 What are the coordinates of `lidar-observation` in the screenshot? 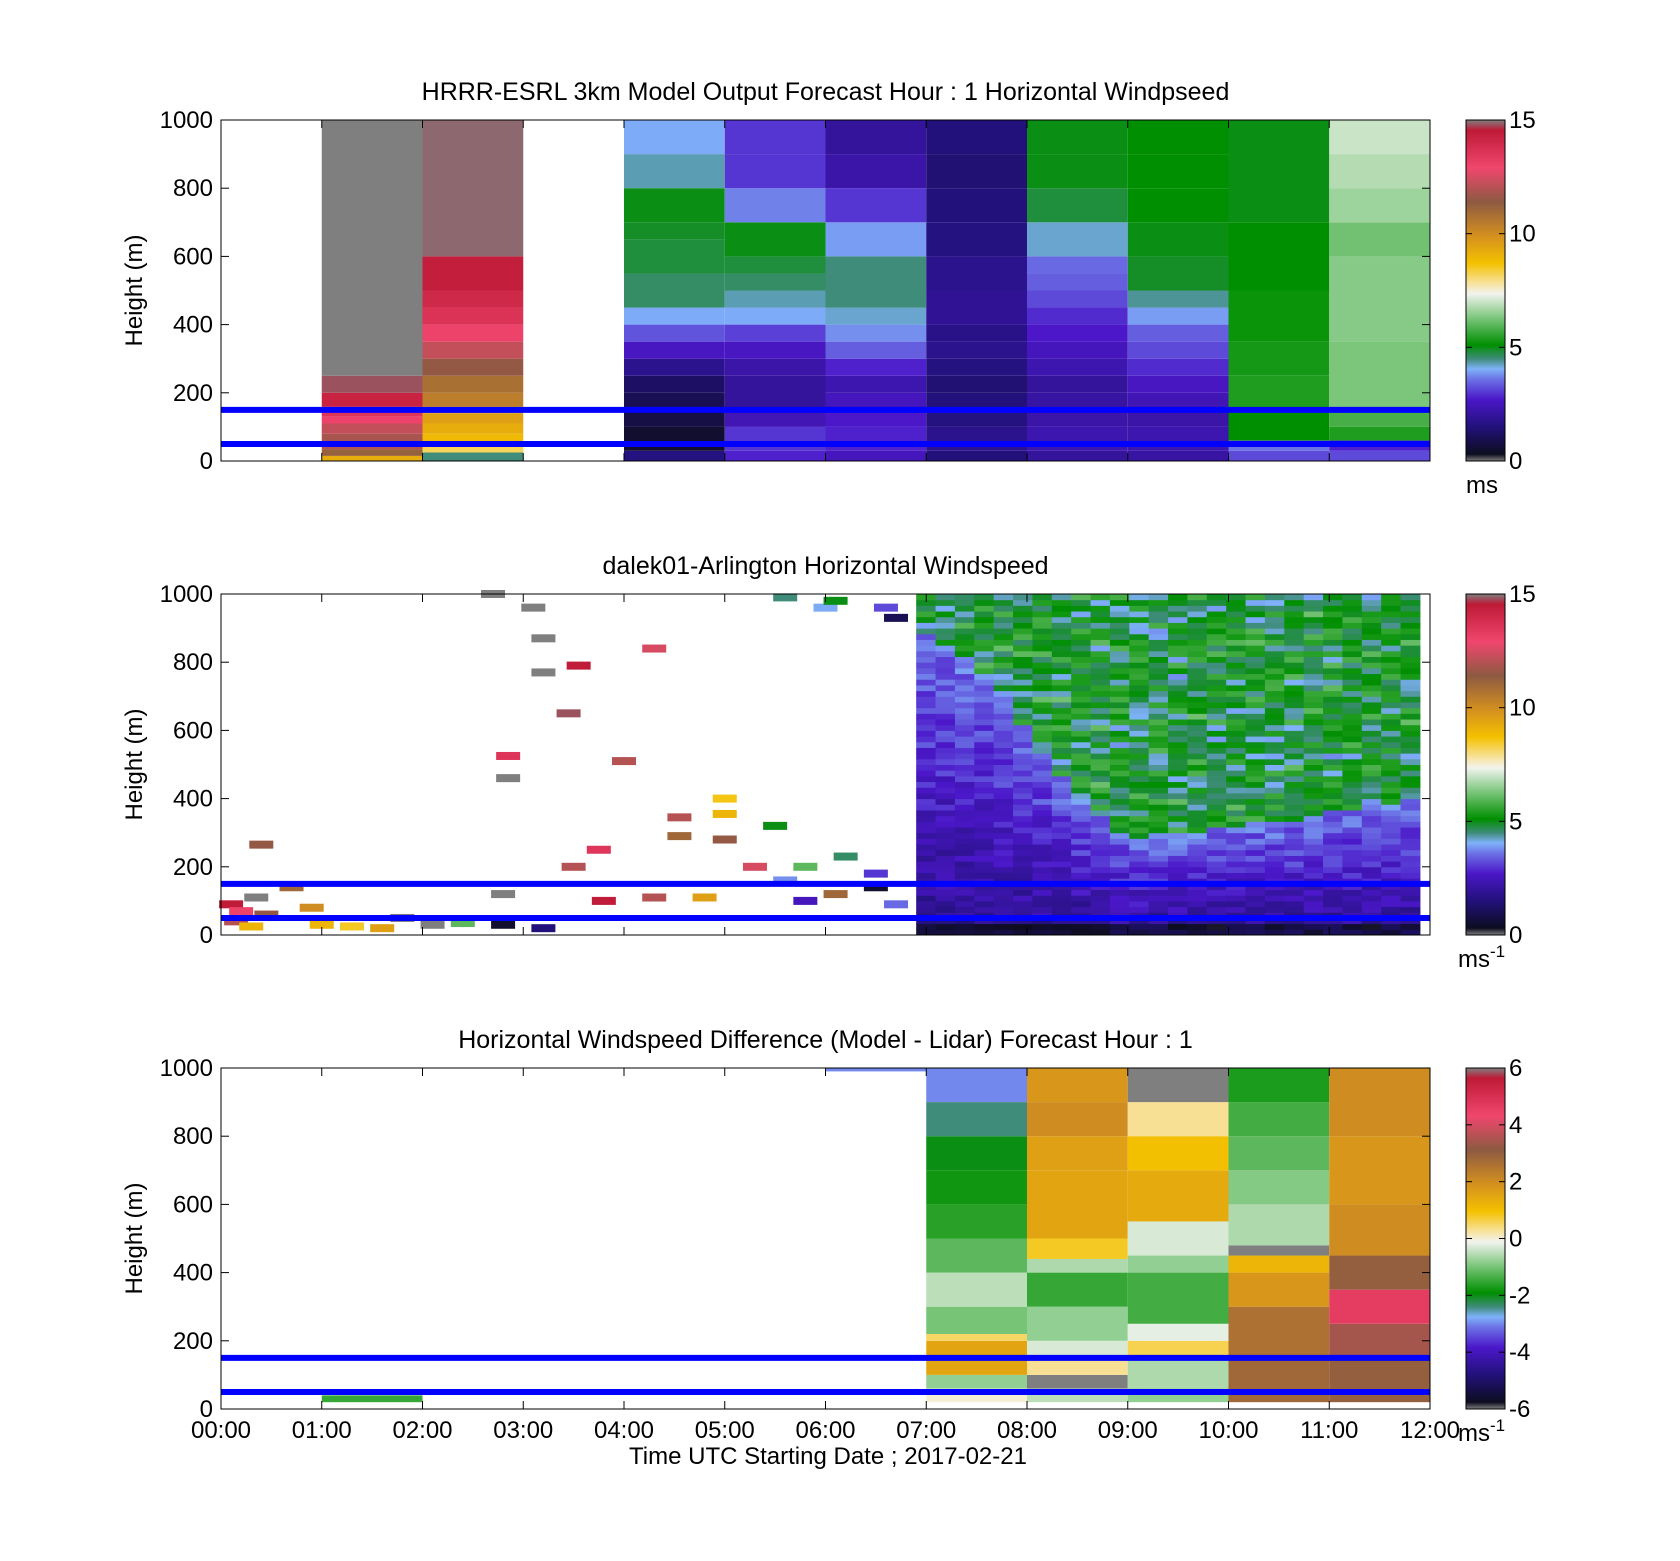 It's located at (805, 900).